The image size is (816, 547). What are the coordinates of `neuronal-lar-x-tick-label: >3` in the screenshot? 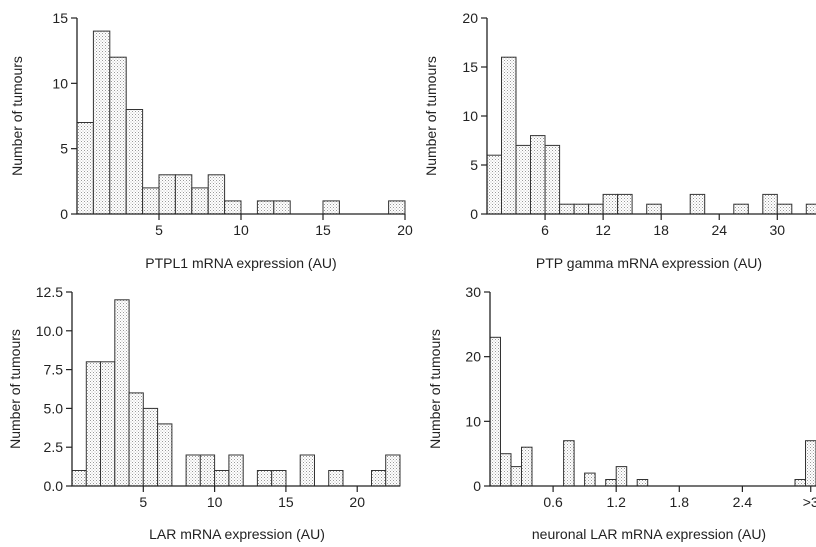 It's located at (809, 502).